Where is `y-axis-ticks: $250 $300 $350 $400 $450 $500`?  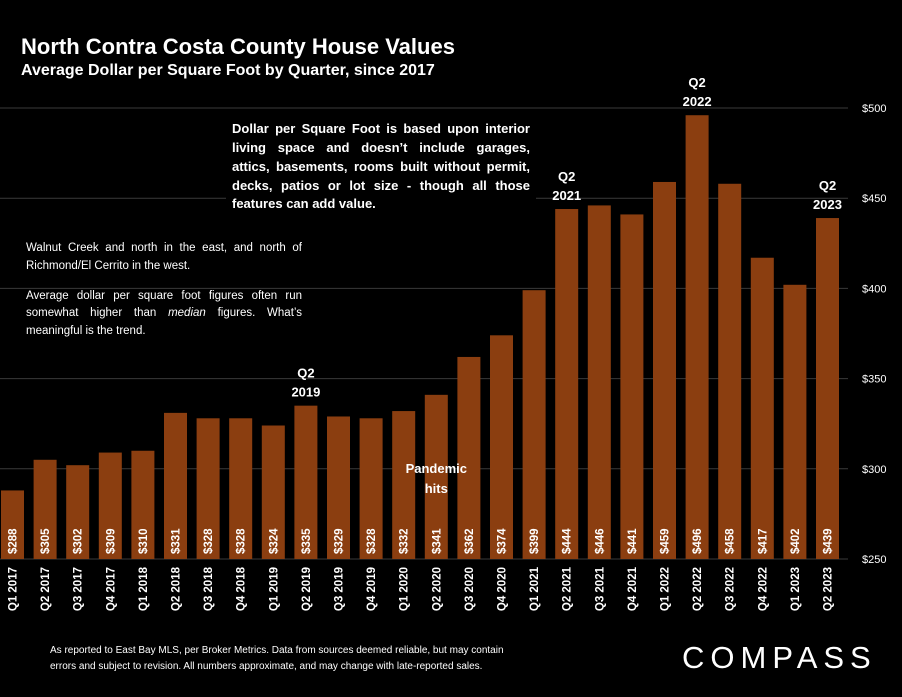 y-axis-ticks: $250 $300 $350 $400 $450 $500 is located at coordinates (874, 334).